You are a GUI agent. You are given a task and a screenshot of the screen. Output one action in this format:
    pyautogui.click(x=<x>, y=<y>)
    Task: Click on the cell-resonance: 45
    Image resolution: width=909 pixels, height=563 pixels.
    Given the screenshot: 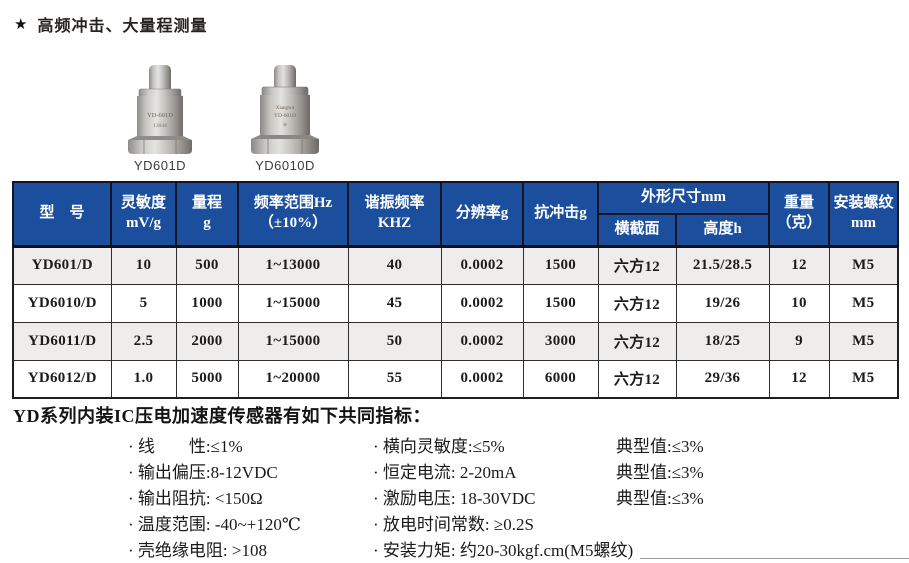 What is the action you would take?
    pyautogui.click(x=394, y=303)
    